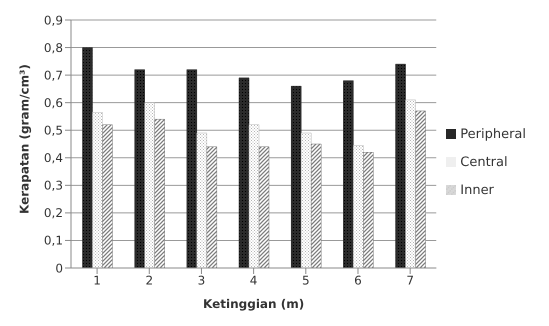  I want to click on y-tick-label: 0,4, so click(53, 158).